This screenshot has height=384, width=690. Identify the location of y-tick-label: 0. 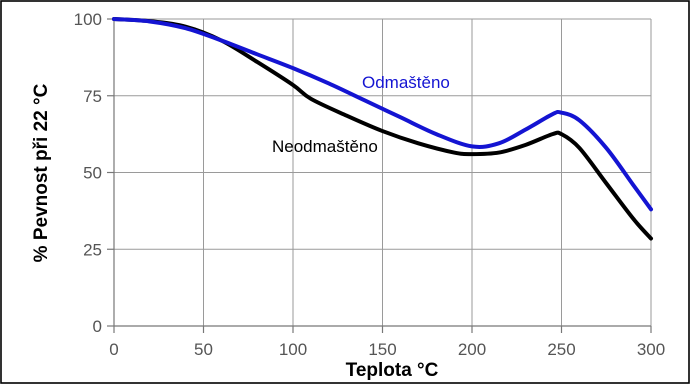
(97, 326).